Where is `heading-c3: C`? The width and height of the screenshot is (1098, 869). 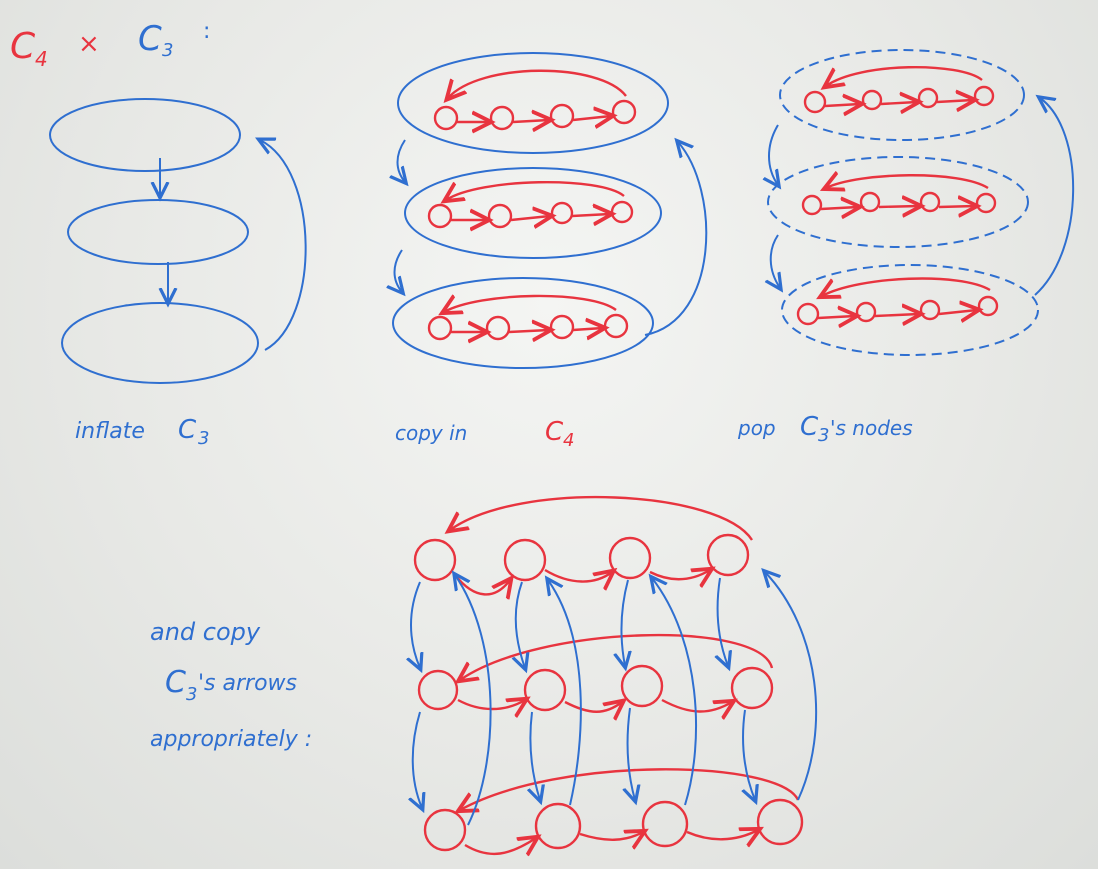
heading-c3: C is located at coordinates (150, 39).